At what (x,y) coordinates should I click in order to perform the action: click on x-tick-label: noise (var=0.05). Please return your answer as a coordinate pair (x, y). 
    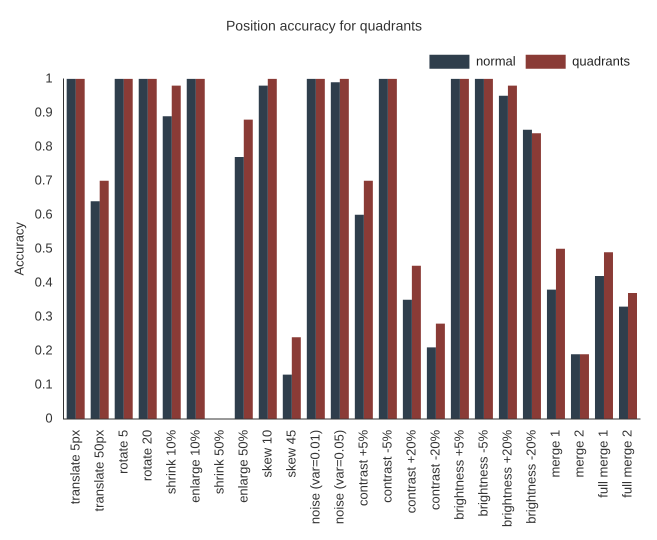
    Looking at the image, I should click on (338, 477).